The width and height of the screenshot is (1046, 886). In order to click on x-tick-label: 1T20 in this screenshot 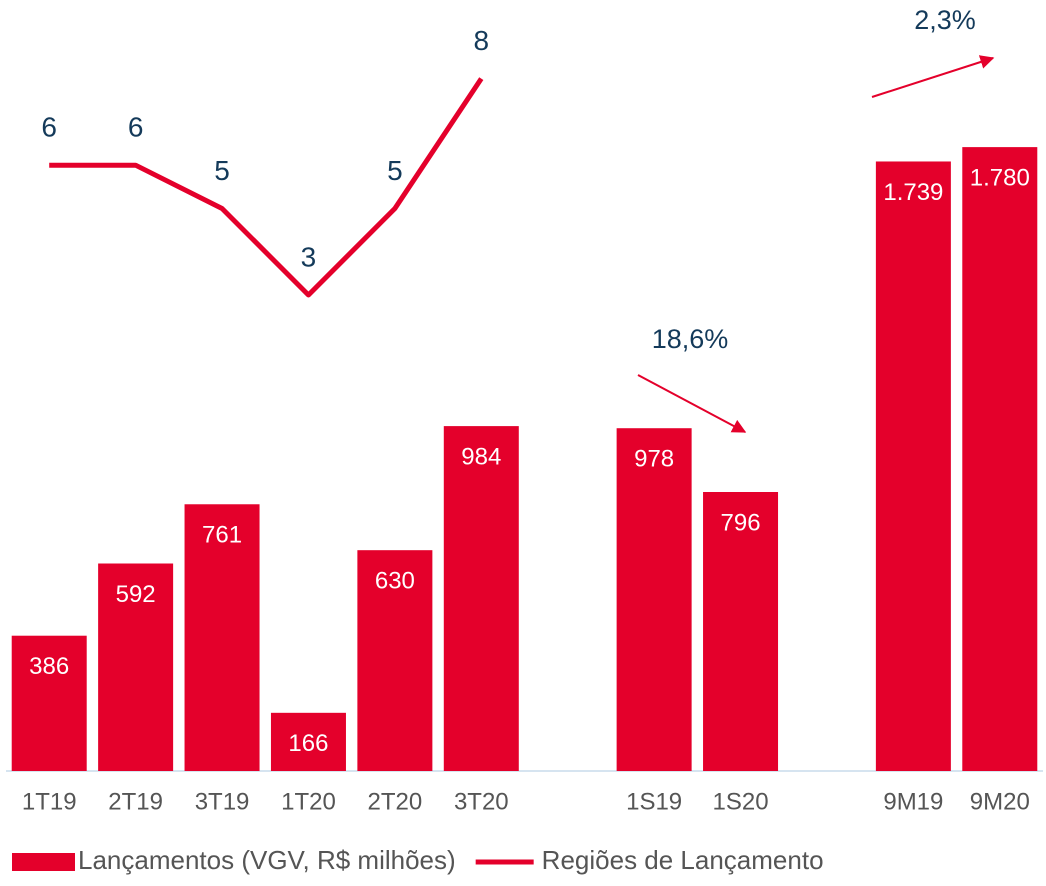, I will do `click(308, 801)`.